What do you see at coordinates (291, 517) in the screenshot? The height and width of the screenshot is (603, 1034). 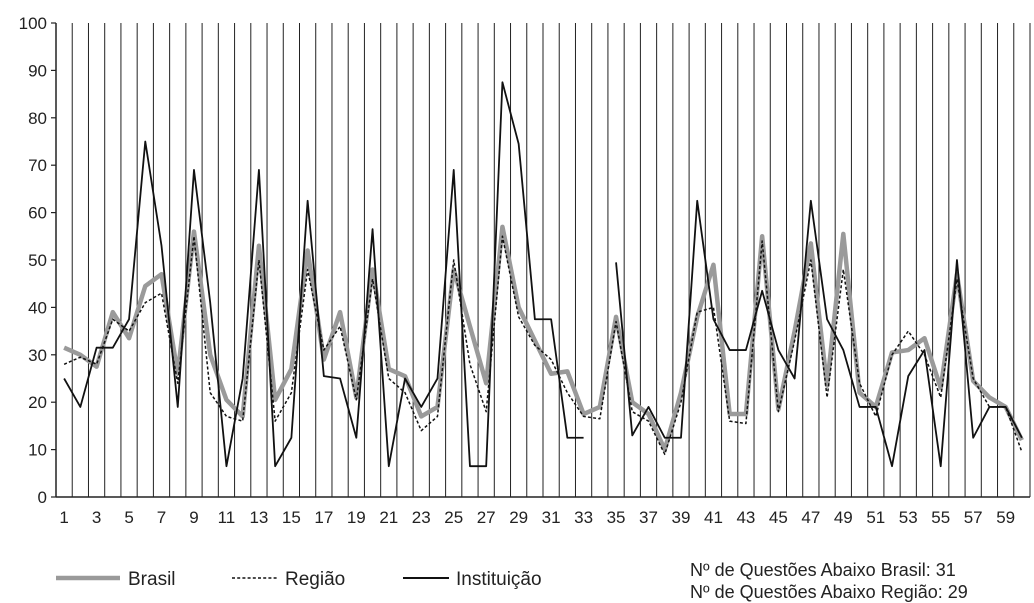 I see `x-tick-label: 15` at bounding box center [291, 517].